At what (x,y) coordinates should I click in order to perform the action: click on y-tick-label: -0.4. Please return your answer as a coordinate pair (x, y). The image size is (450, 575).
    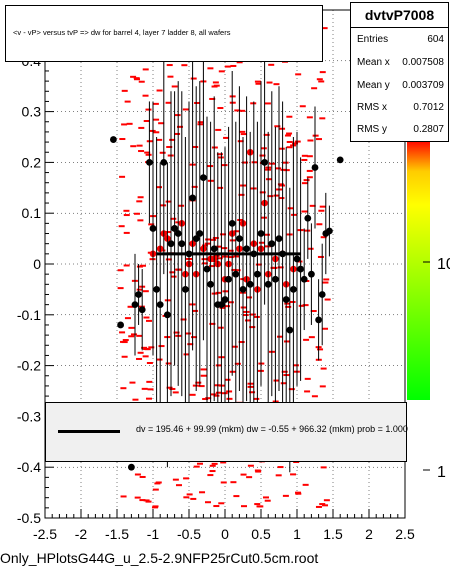
    Looking at the image, I should click on (29, 467).